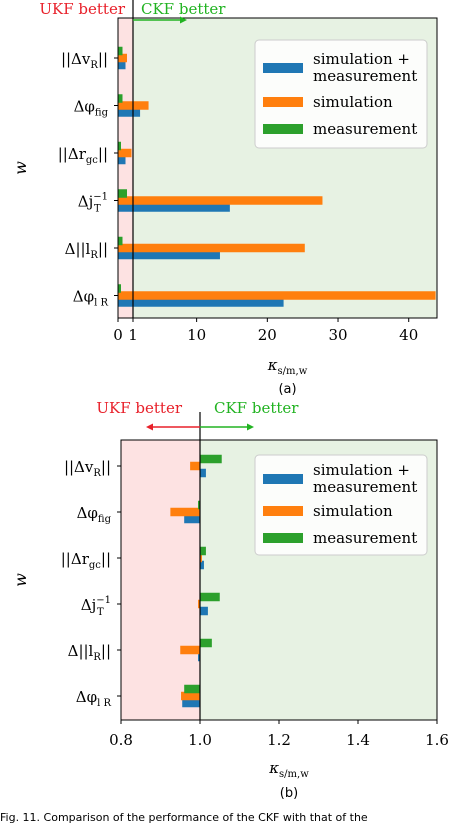  What do you see at coordinates (337, 335) in the screenshot?
I see `x-tick-label-4: 30` at bounding box center [337, 335].